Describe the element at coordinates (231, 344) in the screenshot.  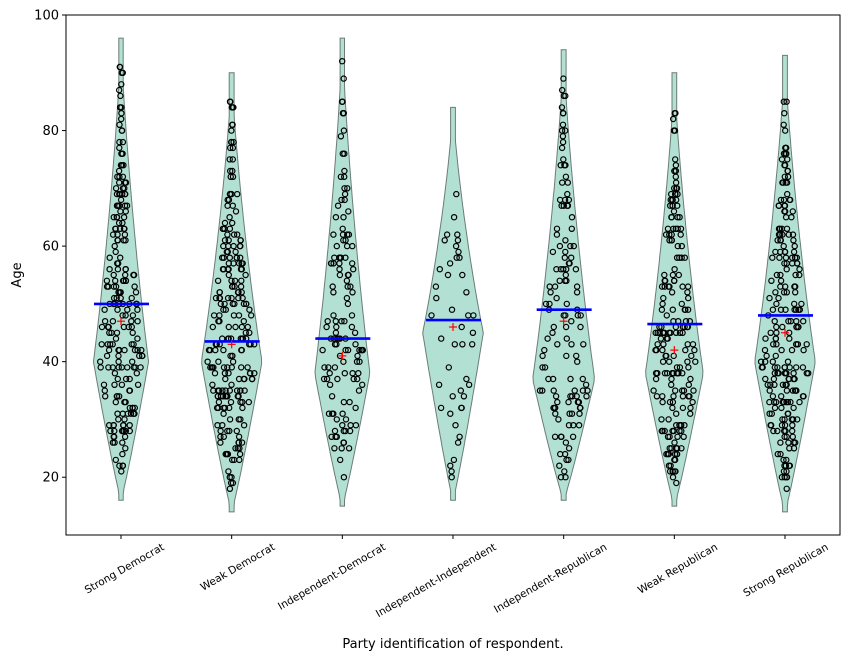
I see `mean-marker` at that location.